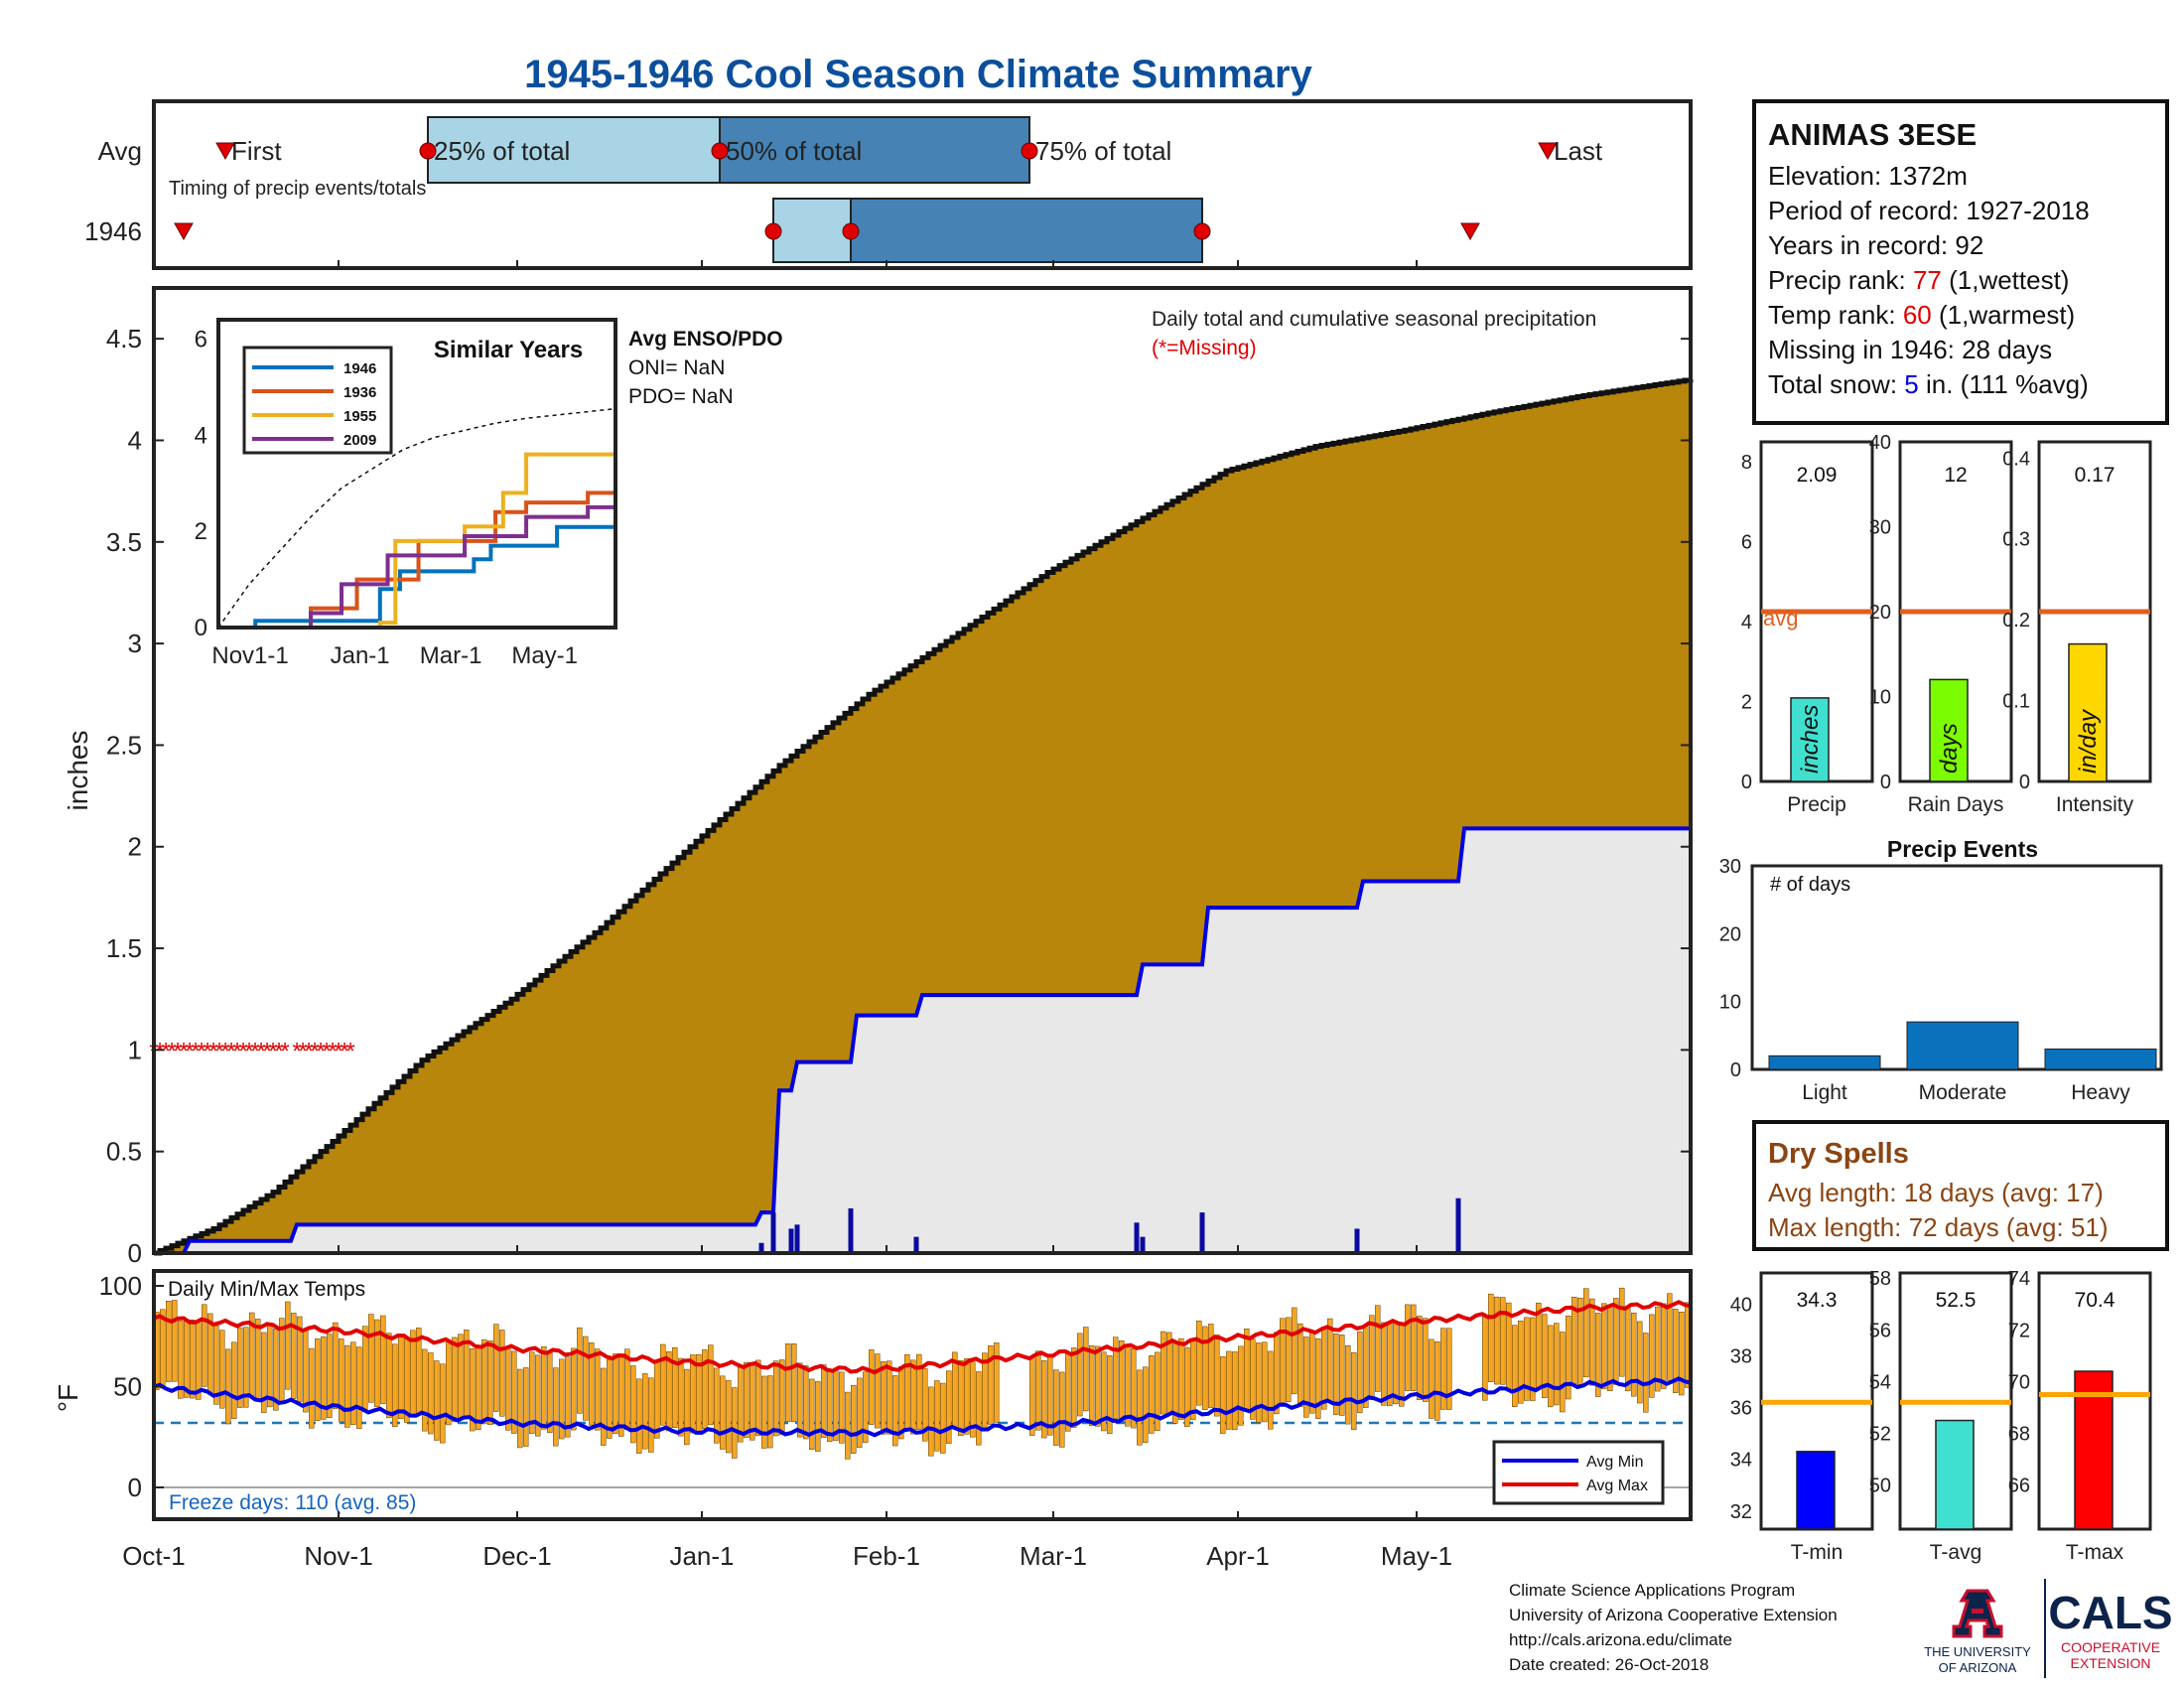 The image size is (2184, 1688). I want to click on footer-url: http://cals.arizona.edu/climate, so click(1620, 1639).